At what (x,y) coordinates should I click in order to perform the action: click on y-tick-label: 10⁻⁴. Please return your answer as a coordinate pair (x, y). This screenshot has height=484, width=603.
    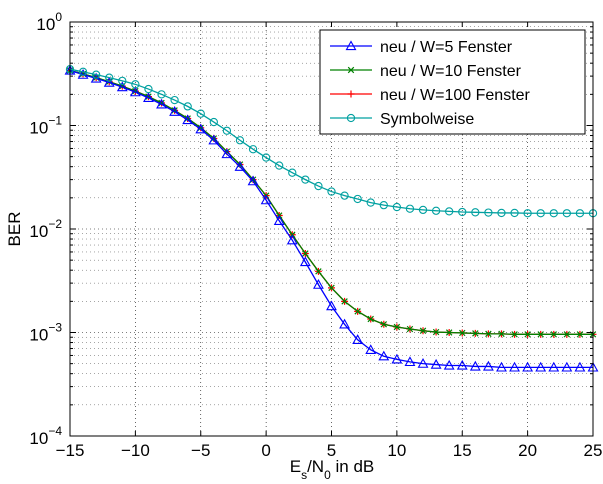
    Looking at the image, I should click on (45, 436).